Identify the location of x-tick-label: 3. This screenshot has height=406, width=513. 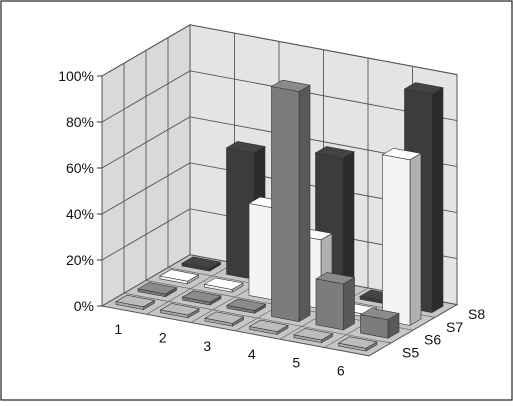
(207, 346).